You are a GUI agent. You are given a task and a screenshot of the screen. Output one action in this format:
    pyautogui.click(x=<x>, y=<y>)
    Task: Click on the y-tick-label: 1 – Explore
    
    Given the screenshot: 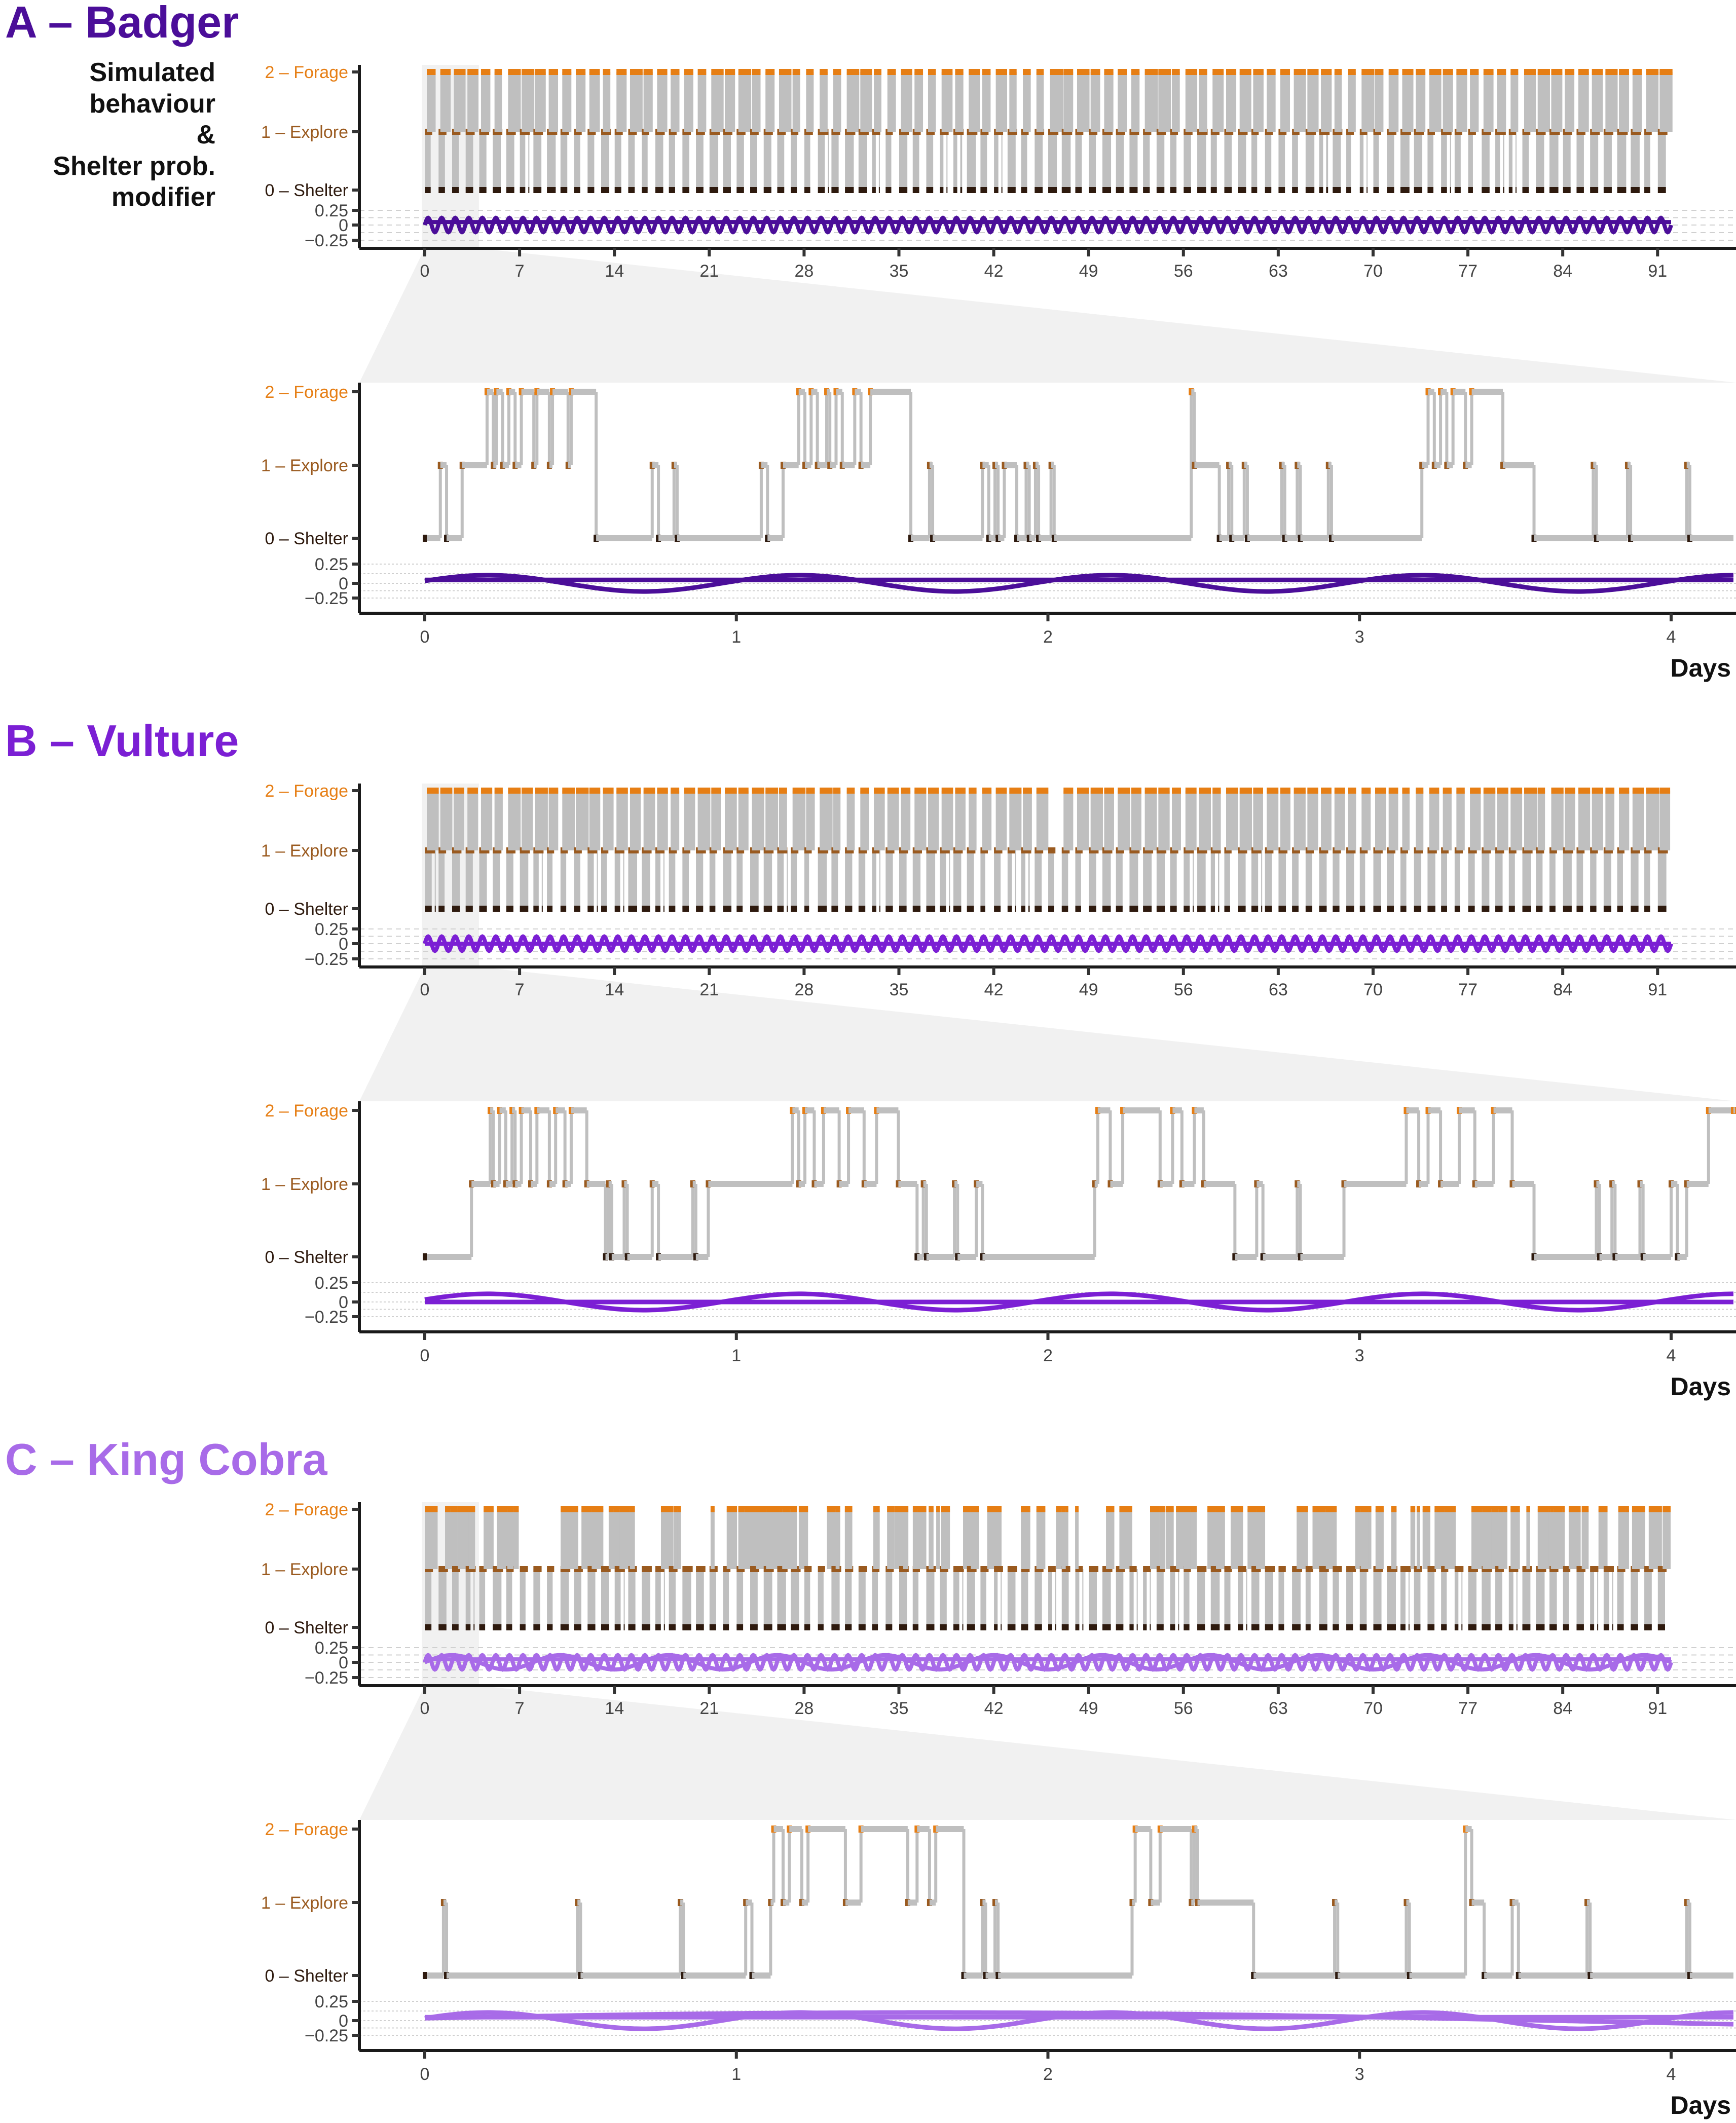 What is the action you would take?
    pyautogui.click(x=304, y=851)
    